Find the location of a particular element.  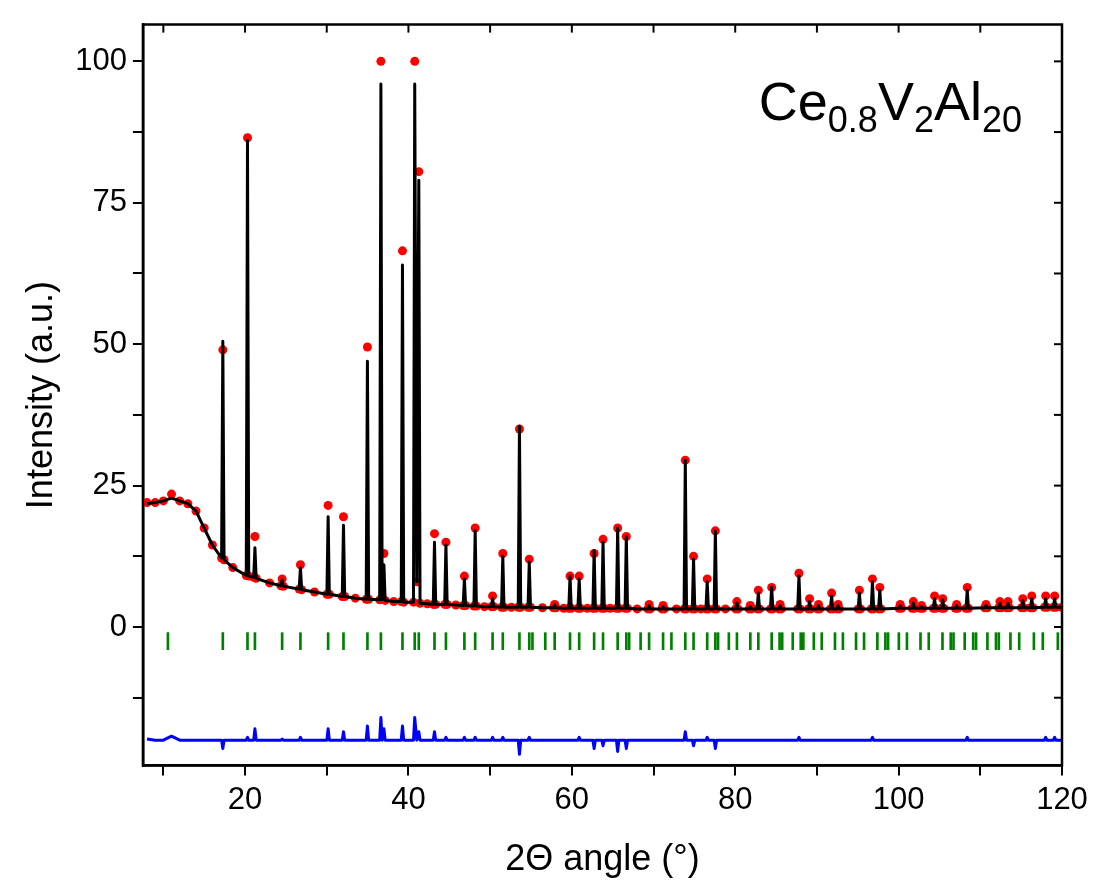

y-tick-label: 75 is located at coordinates (109, 201).